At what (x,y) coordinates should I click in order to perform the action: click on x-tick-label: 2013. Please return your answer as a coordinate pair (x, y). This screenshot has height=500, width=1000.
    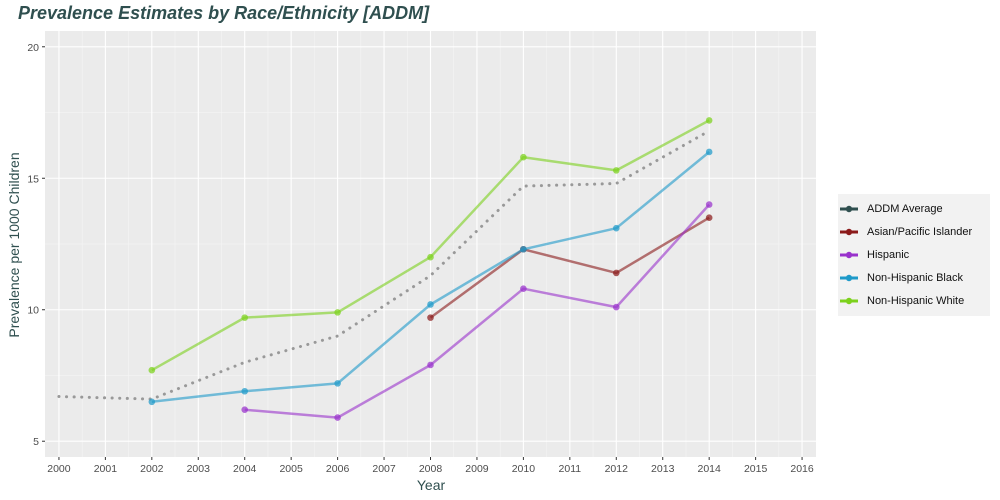
    Looking at the image, I should click on (663, 469).